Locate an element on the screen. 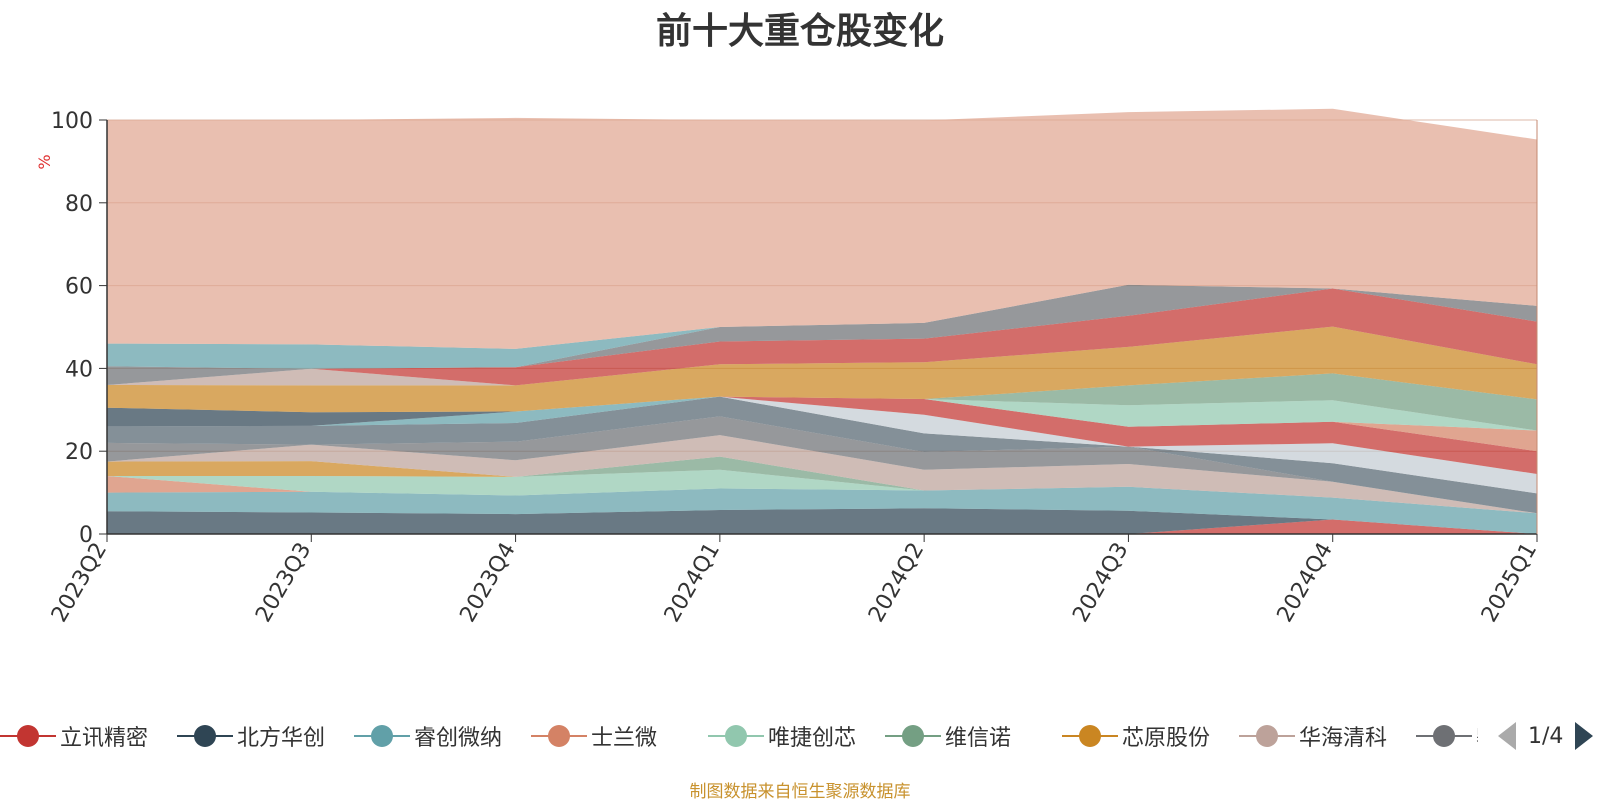 The height and width of the screenshot is (802, 1600). legend-page-indicator: 1/4 is located at coordinates (1546, 736).